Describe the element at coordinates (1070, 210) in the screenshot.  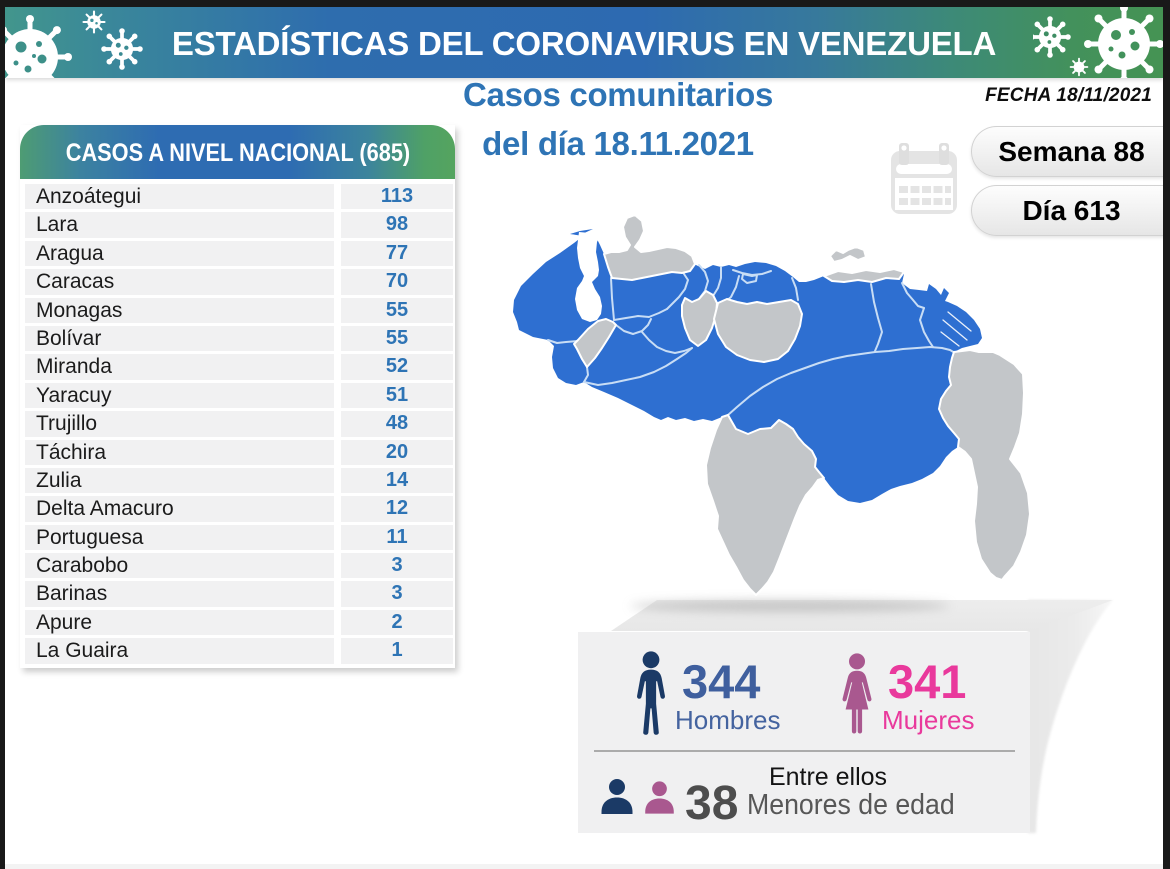
I see `day-badge: Día 613` at that location.